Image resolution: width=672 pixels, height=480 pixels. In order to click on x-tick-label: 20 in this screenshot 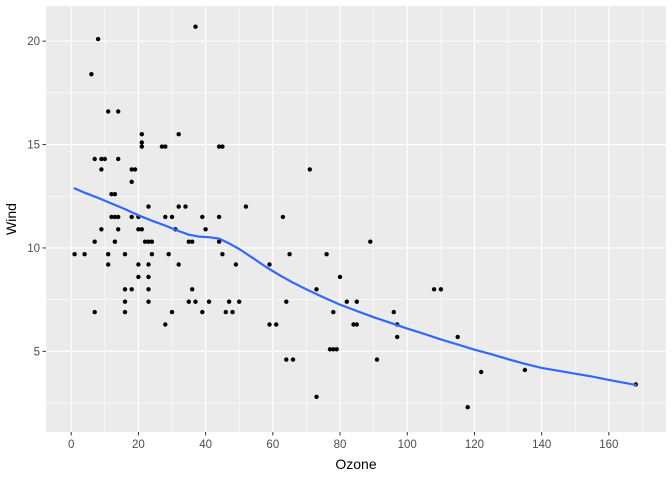, I will do `click(138, 445)`.